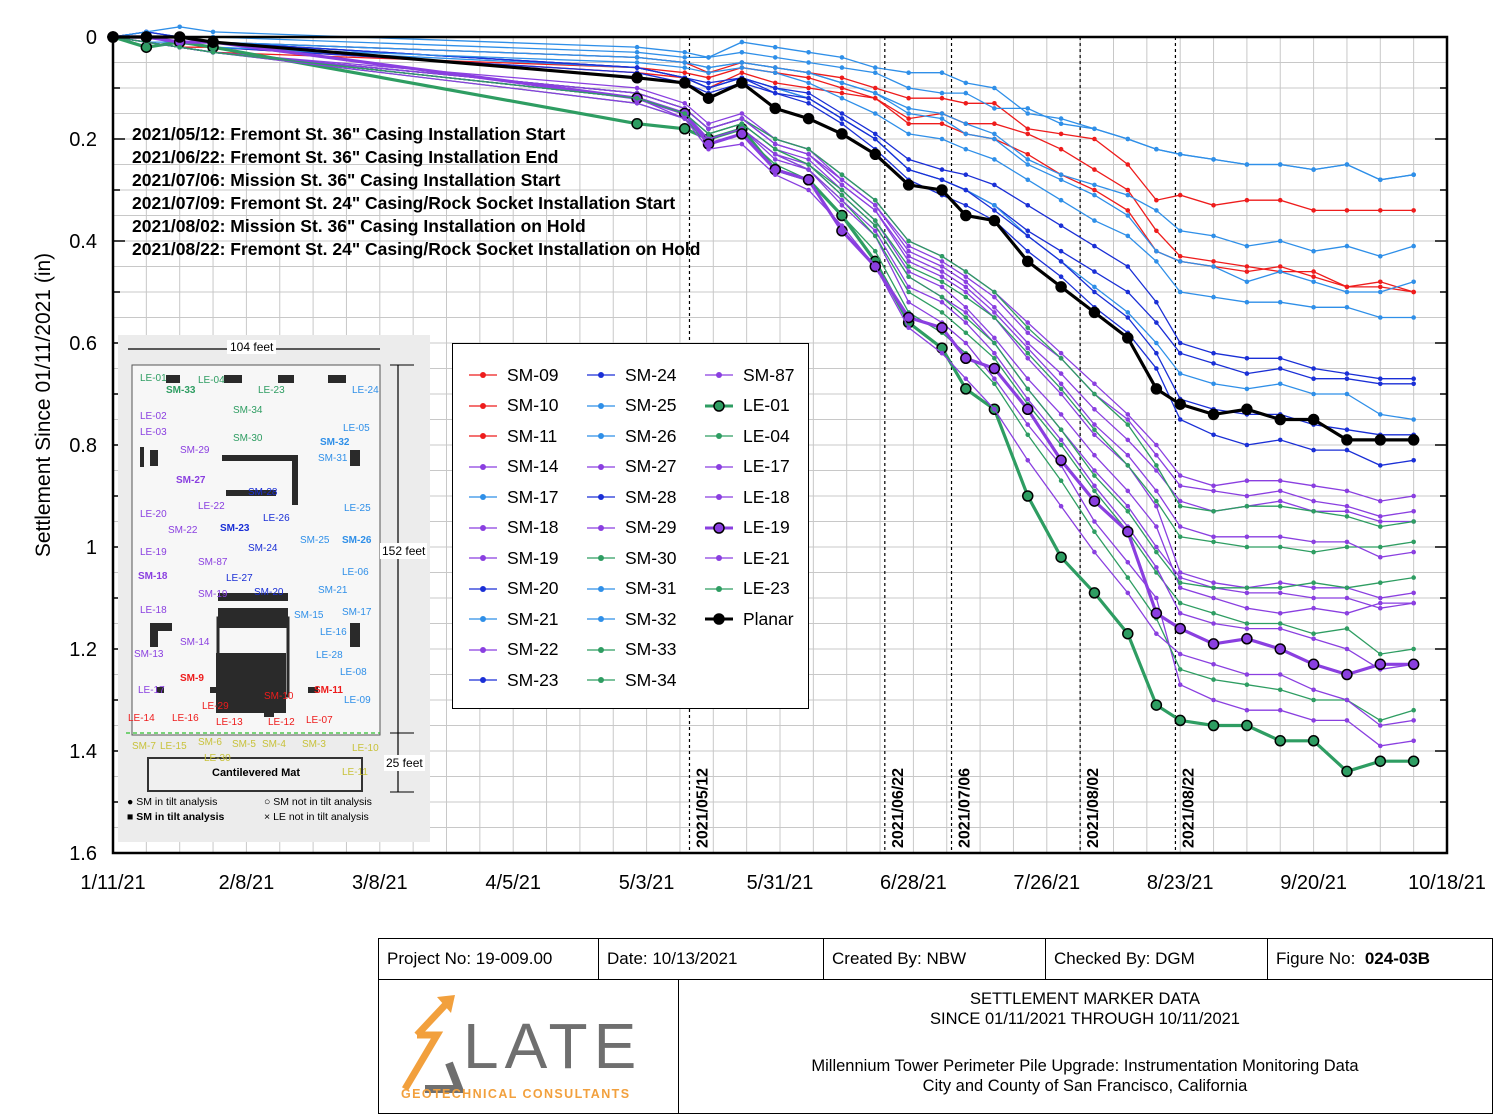 This screenshot has width=1510, height=1117. I want to click on inset-marker-label: LE-23, so click(271, 390).